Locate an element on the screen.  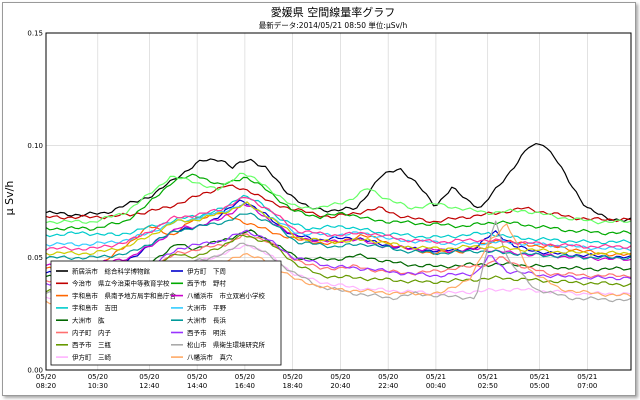
x-tick-time: 12:40 is located at coordinates (149, 386).